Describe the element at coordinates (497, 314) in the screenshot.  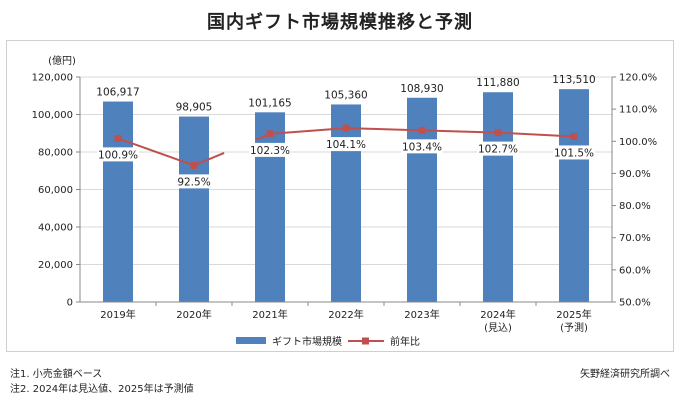
I see `x-tick-label: 2024年` at that location.